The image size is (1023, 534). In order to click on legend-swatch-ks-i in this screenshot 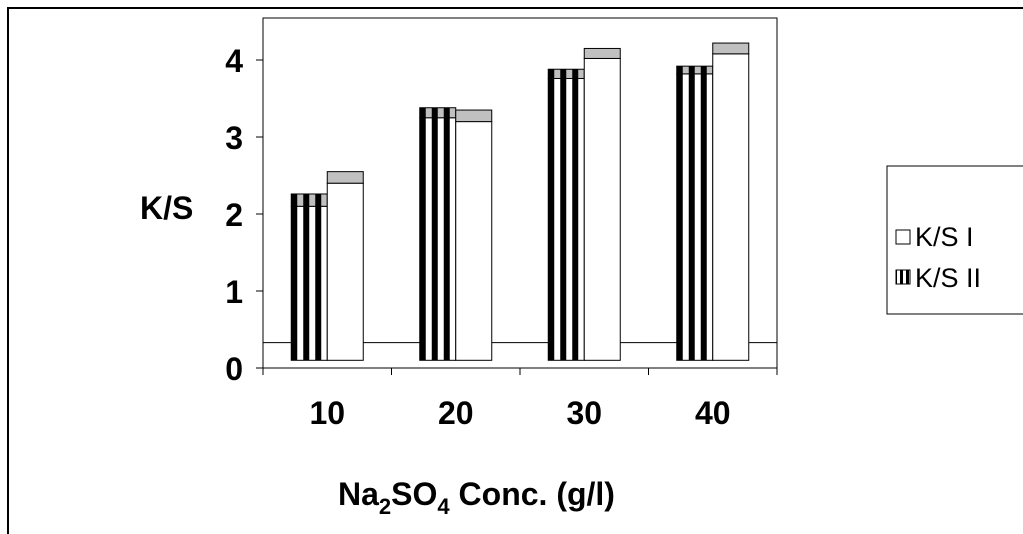, I will do `click(903, 237)`.